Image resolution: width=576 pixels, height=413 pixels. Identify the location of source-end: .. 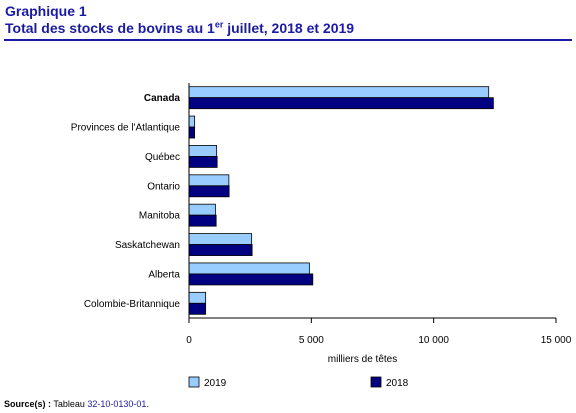
(147, 404).